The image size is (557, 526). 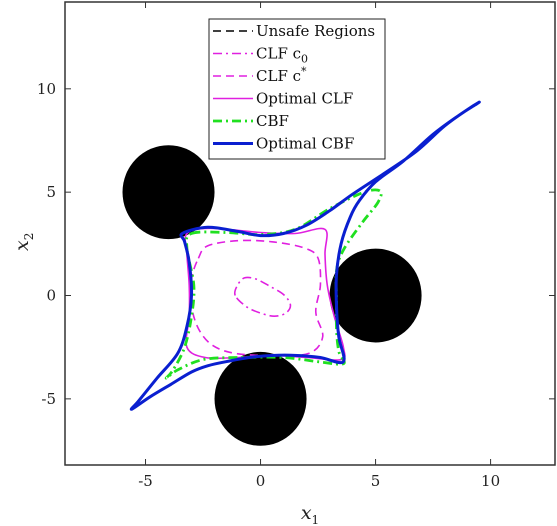 What do you see at coordinates (22, 245) in the screenshot?
I see `y-axis-label-base: x` at bounding box center [22, 245].